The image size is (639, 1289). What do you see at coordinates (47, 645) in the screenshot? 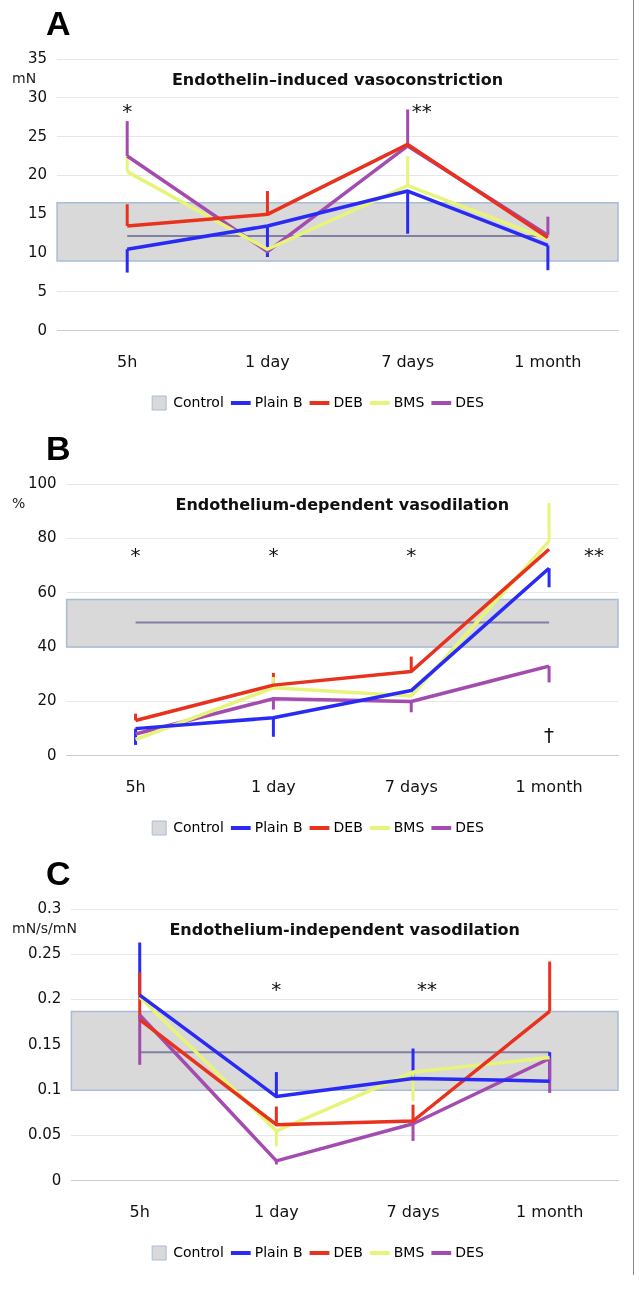
I see `y-tick-label: 40` at bounding box center [47, 645].